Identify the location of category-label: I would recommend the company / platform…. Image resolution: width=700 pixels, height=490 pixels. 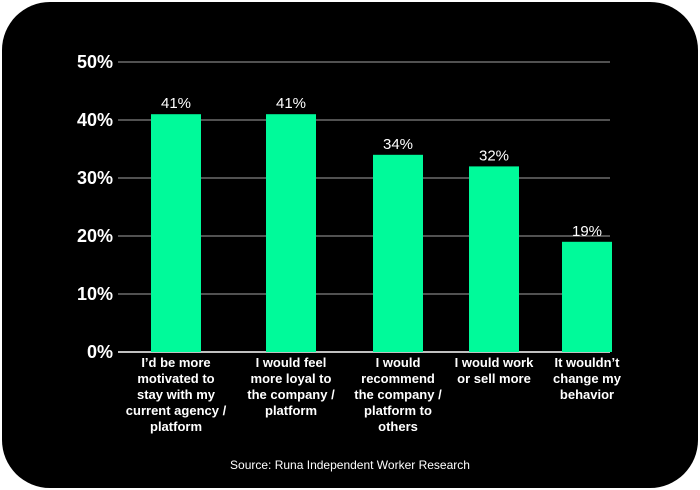
(398, 394).